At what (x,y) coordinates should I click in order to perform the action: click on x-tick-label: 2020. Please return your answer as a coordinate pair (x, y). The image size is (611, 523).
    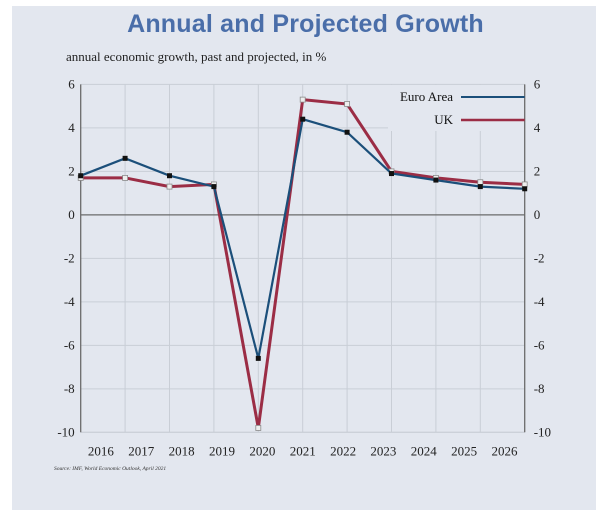
    Looking at the image, I should click on (262, 450).